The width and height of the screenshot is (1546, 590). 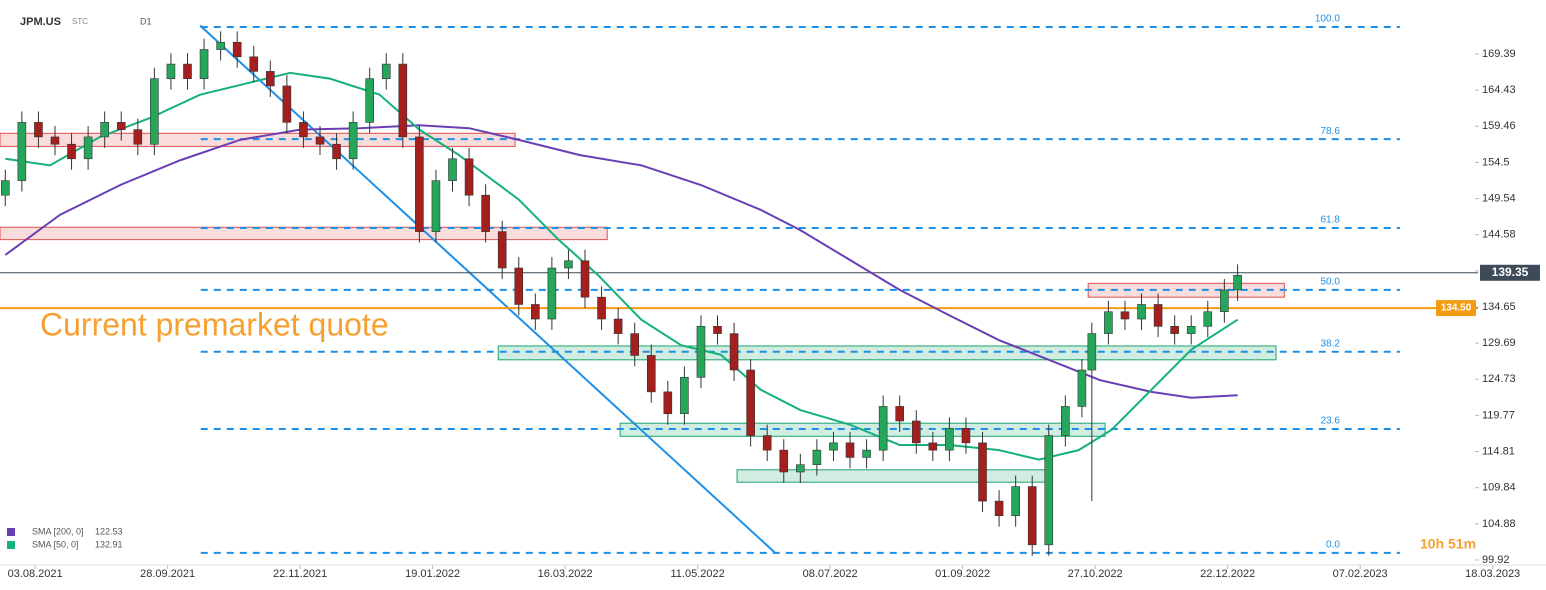 I want to click on y-tick-label: 159.46, so click(x=1499, y=126).